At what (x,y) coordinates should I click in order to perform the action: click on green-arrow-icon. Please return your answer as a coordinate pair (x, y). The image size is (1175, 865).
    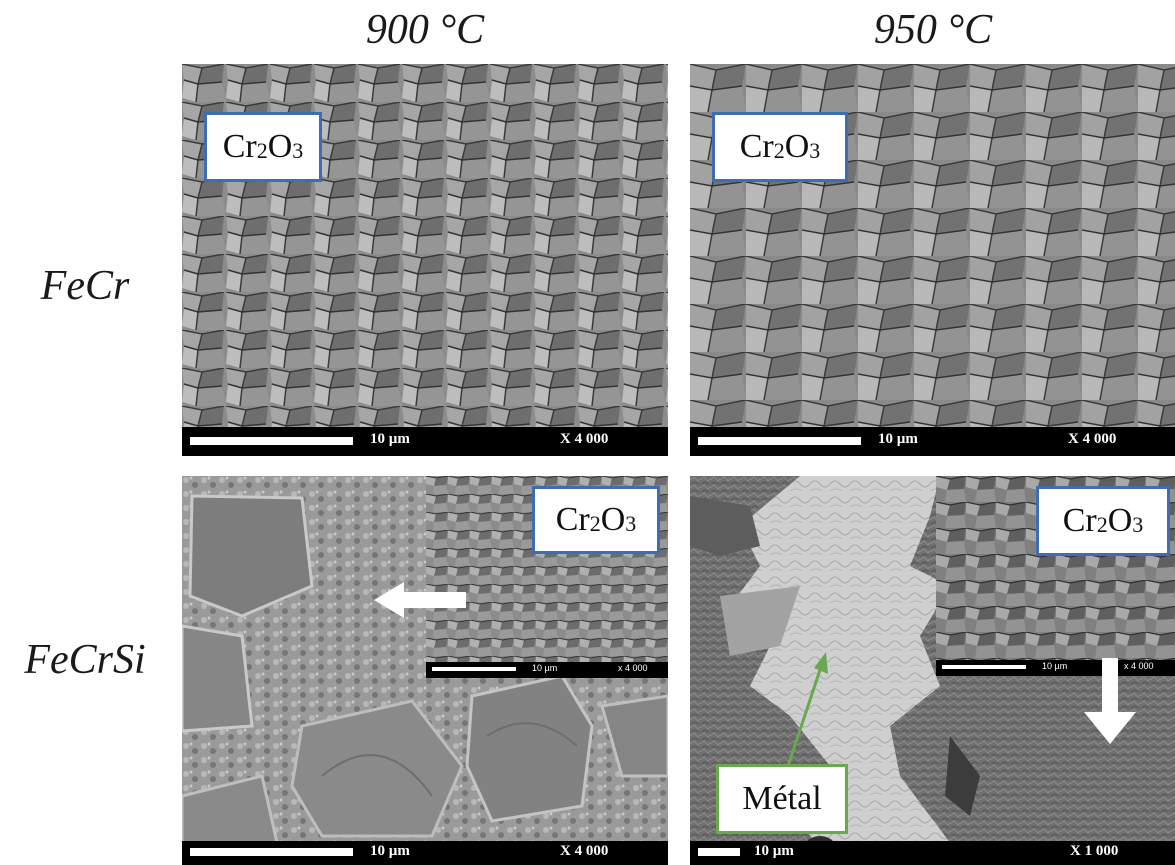
    Looking at the image, I should click on (806, 712).